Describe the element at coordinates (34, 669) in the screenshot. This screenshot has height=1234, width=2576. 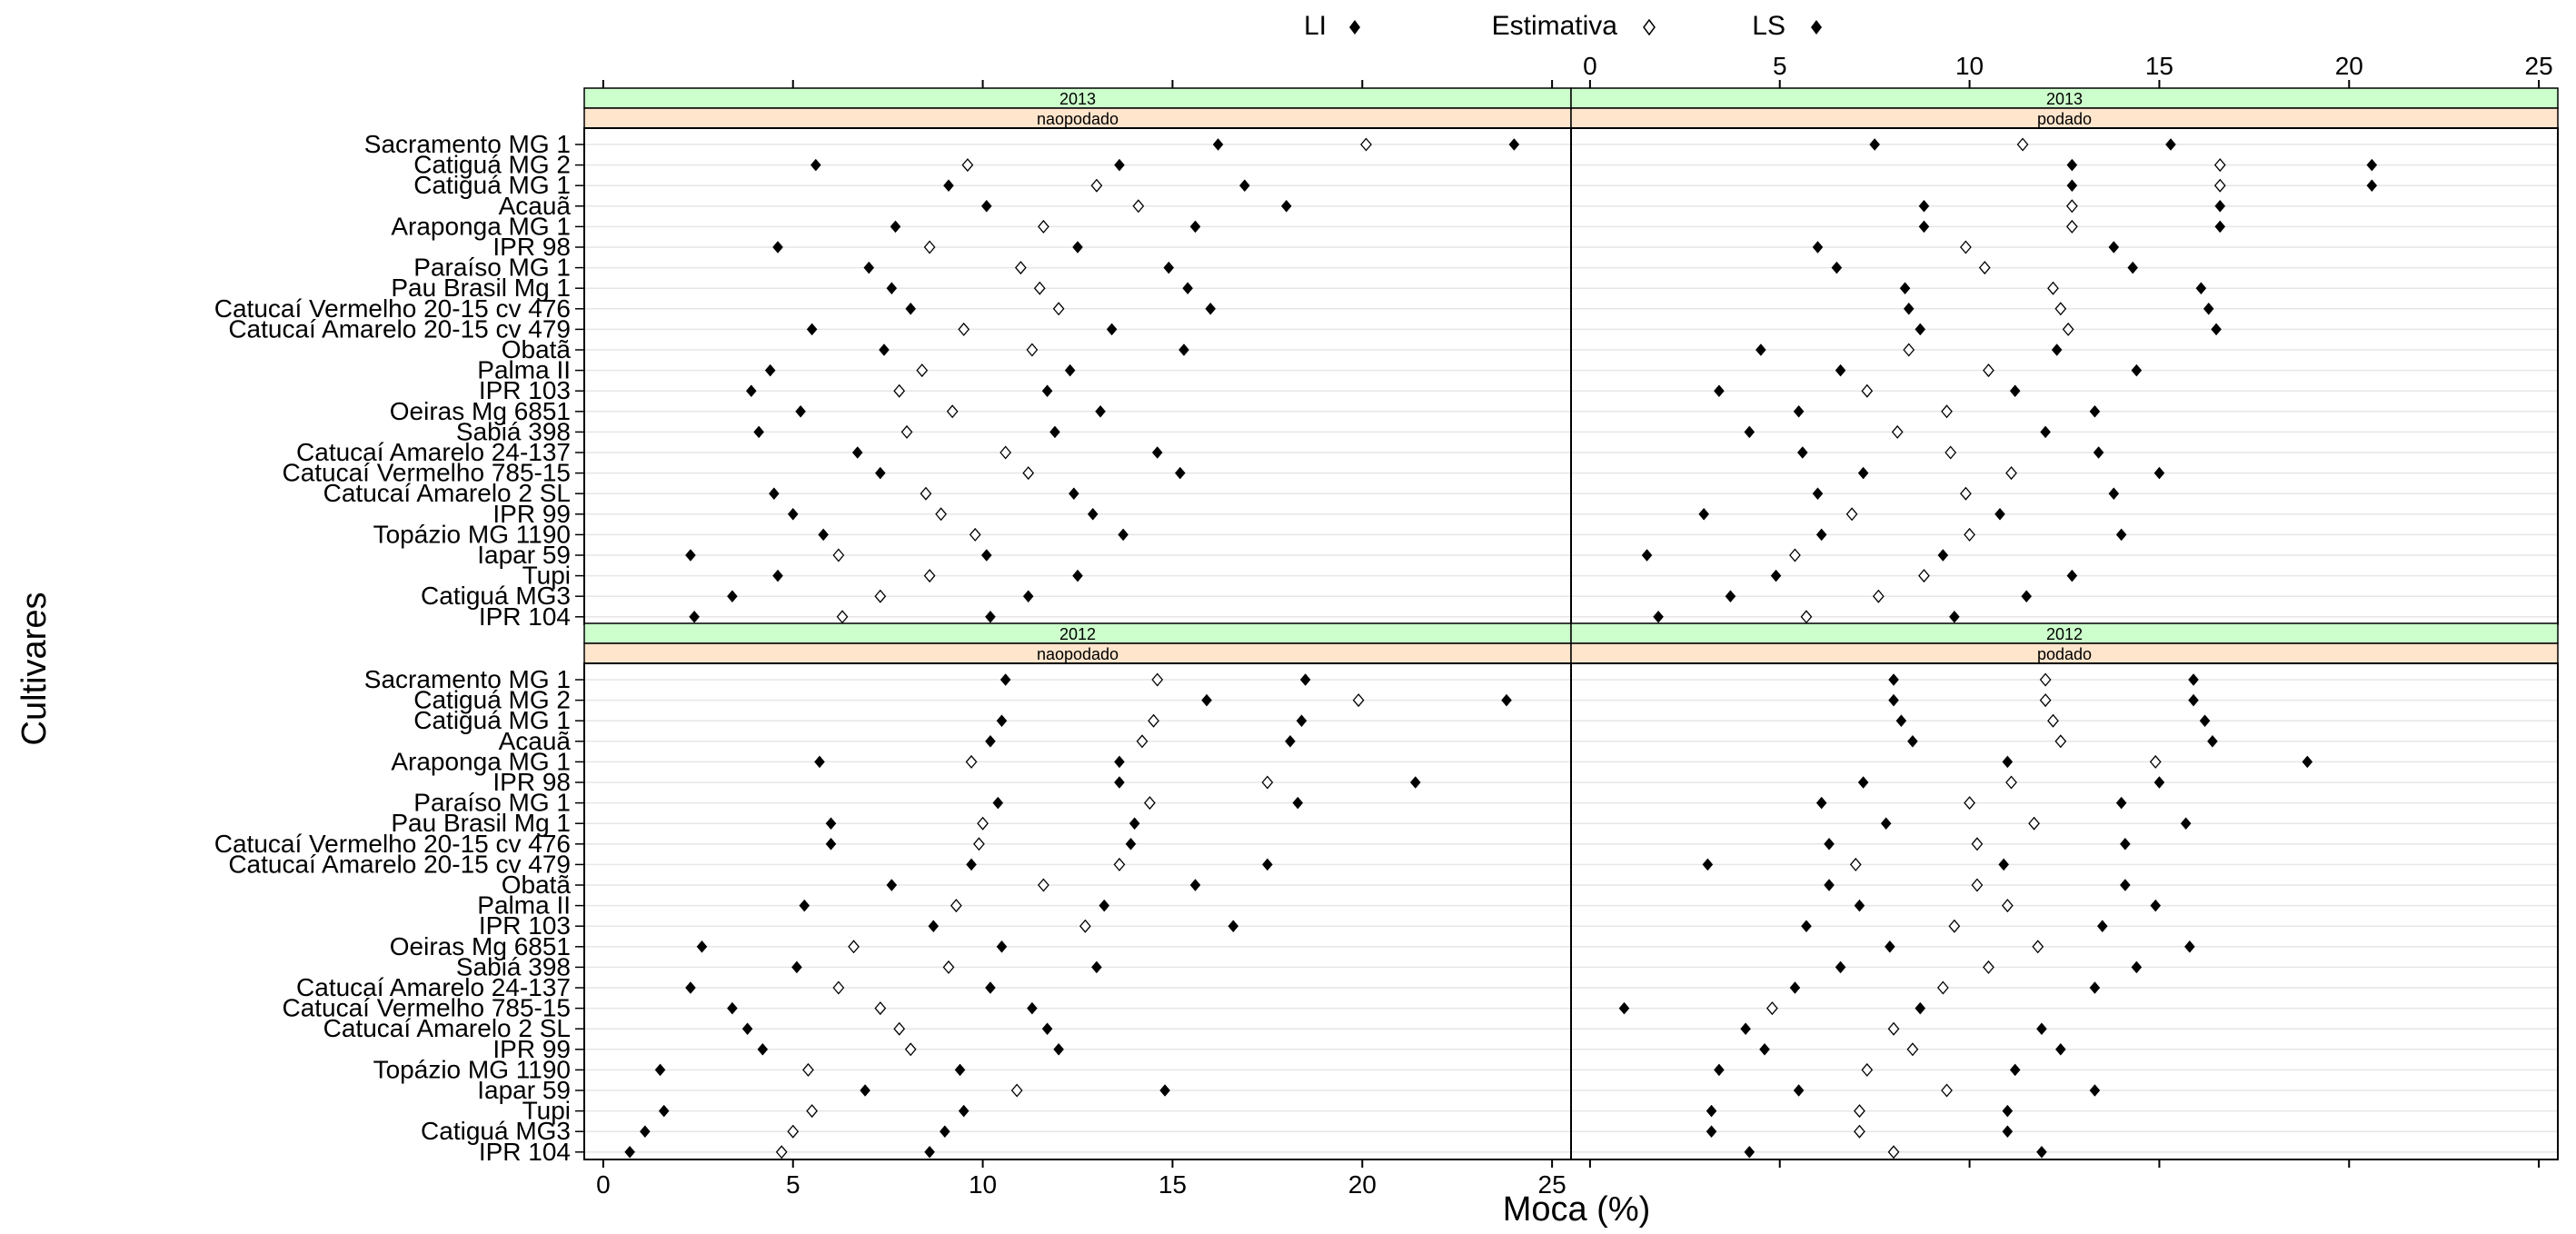
I see `y-axis-title: Cultivares` at that location.